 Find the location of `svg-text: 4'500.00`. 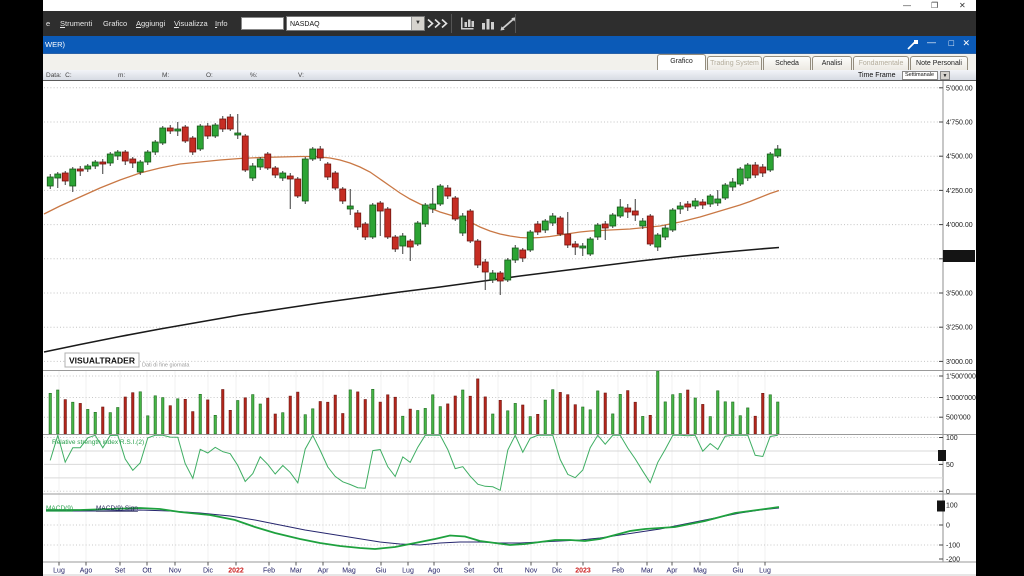

svg-text: 4'500.00 is located at coordinates (959, 157).